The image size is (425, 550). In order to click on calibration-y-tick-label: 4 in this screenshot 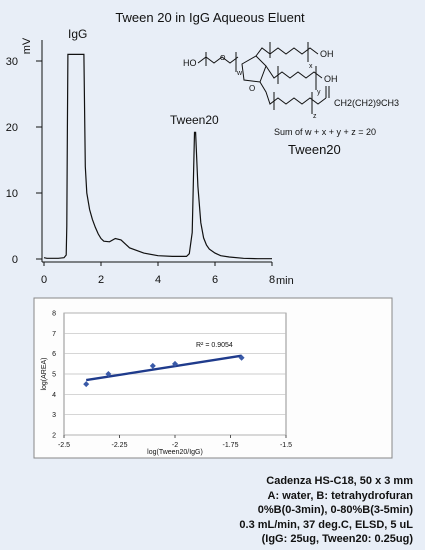, I will do `click(54, 395)`.